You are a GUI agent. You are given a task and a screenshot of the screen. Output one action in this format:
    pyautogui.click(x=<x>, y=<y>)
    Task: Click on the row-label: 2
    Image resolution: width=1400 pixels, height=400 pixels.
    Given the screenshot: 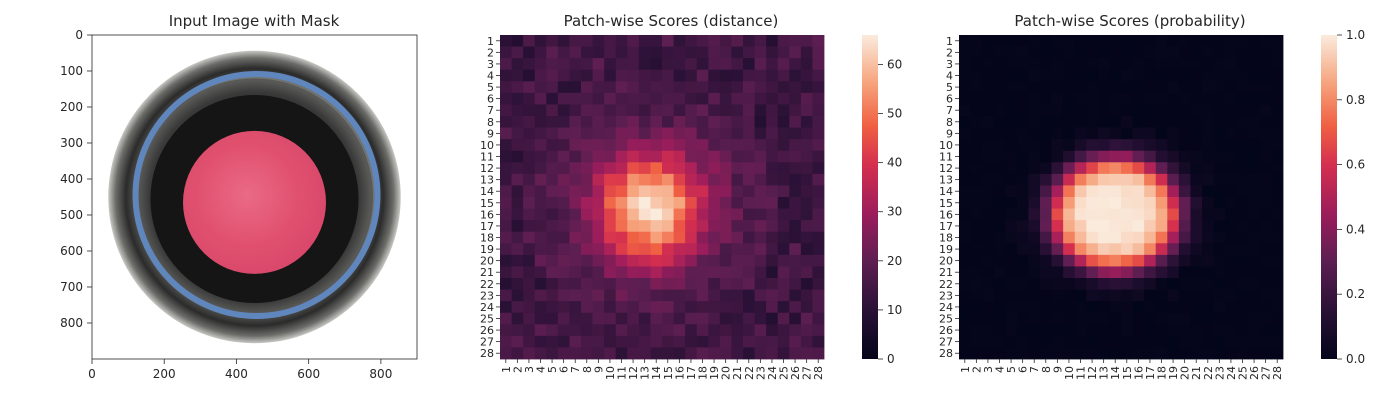 What is the action you would take?
    pyautogui.click(x=490, y=52)
    